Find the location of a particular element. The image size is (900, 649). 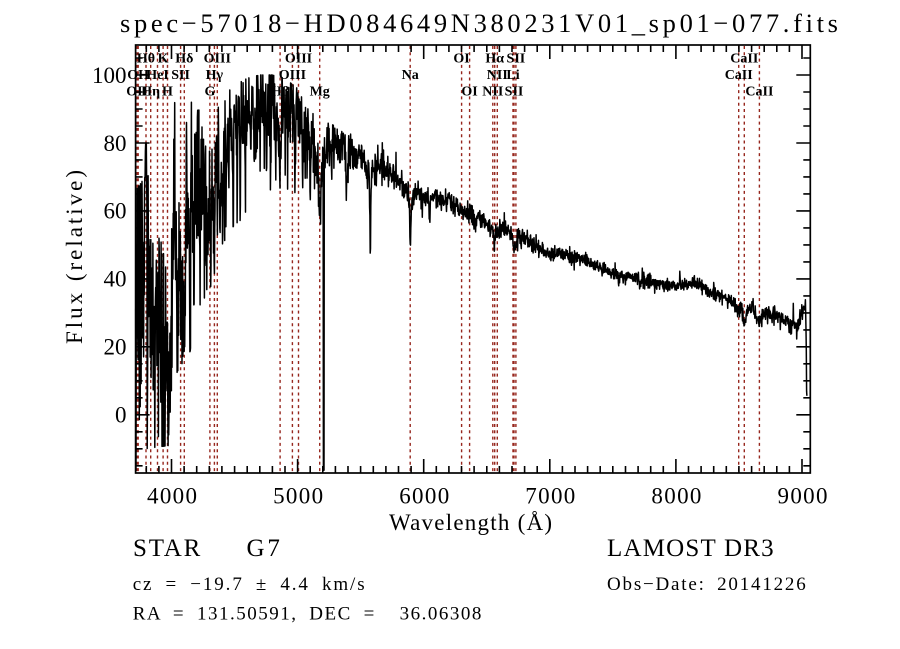

svg-text: H is located at coordinates (167, 92).